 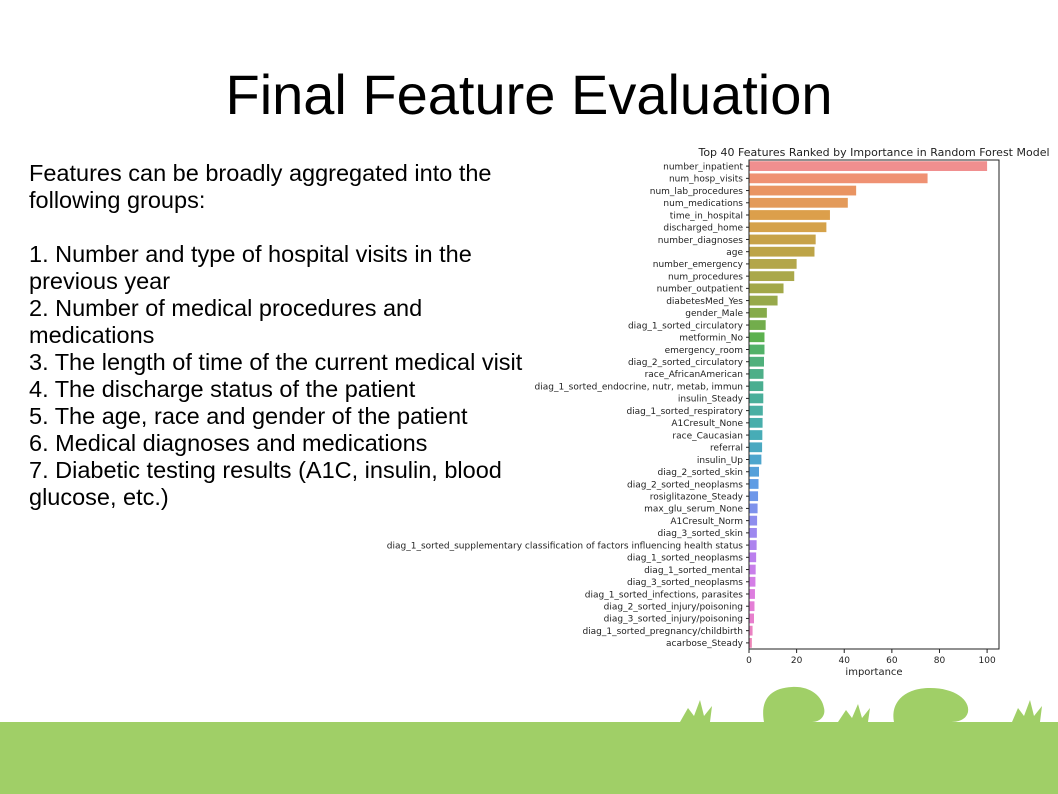 I want to click on y-tick-label: number_emergency, so click(x=698, y=265).